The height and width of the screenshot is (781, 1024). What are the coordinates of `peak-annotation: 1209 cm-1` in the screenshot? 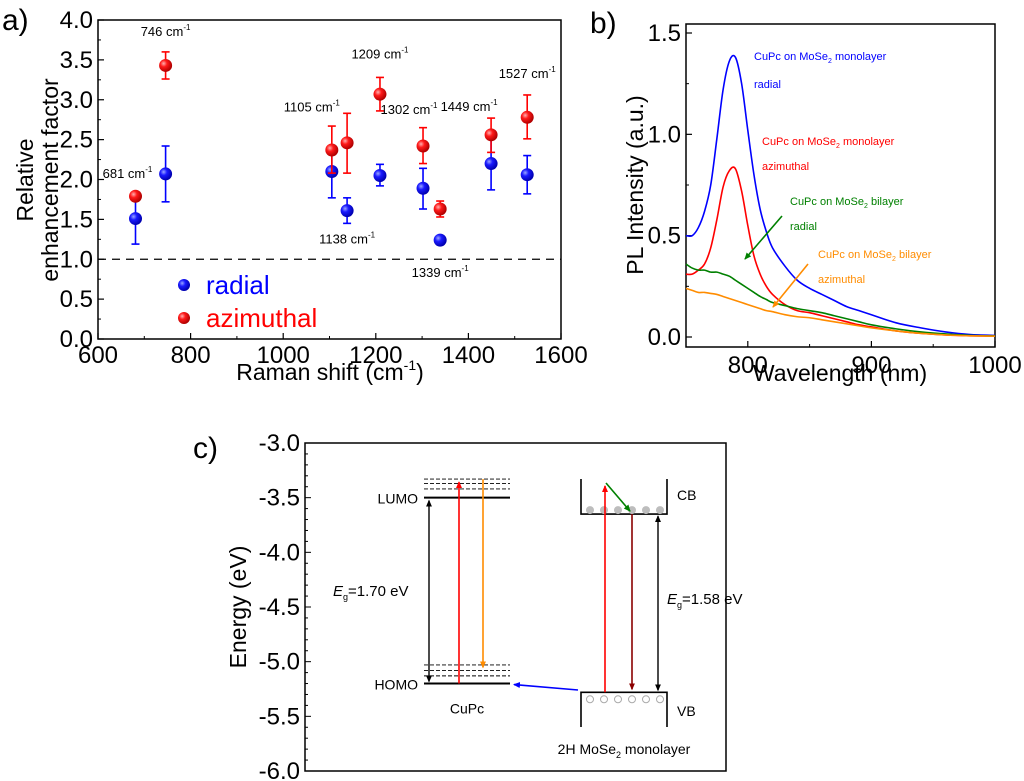 It's located at (380, 53).